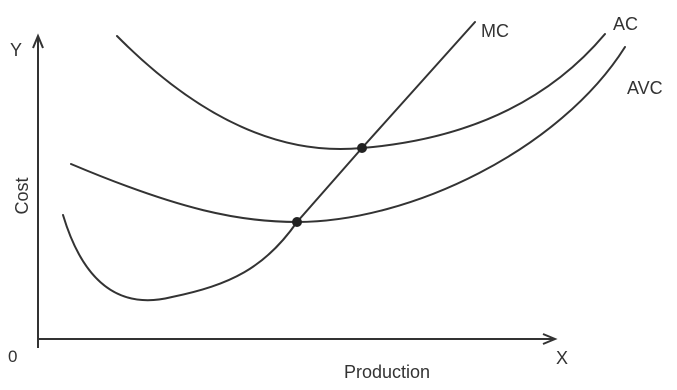 The width and height of the screenshot is (677, 390). I want to click on y-axis-arrow, so click(38, 41).